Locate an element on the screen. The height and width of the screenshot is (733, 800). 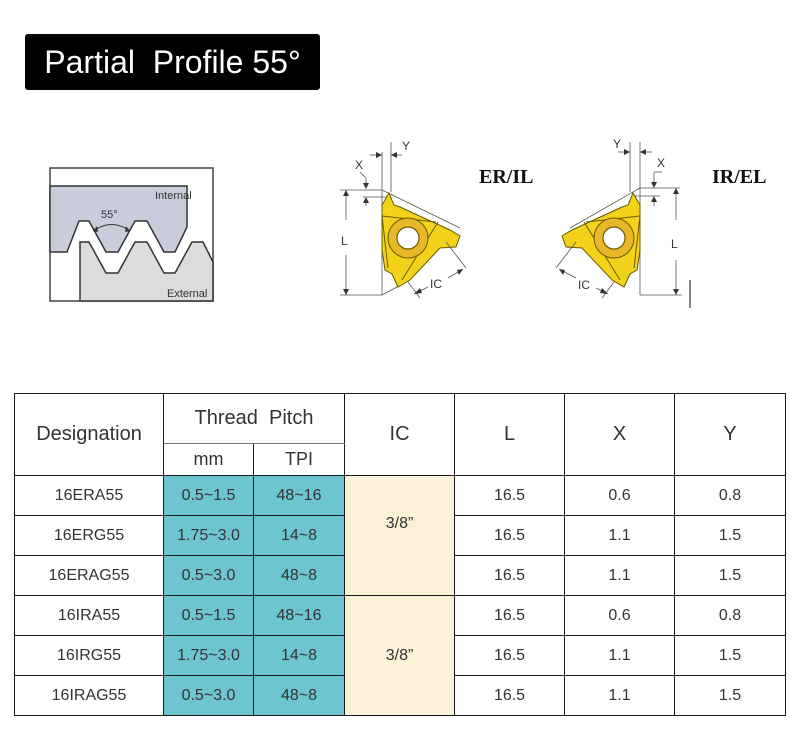
designation-cell: 16IRG55 is located at coordinates (89, 655).